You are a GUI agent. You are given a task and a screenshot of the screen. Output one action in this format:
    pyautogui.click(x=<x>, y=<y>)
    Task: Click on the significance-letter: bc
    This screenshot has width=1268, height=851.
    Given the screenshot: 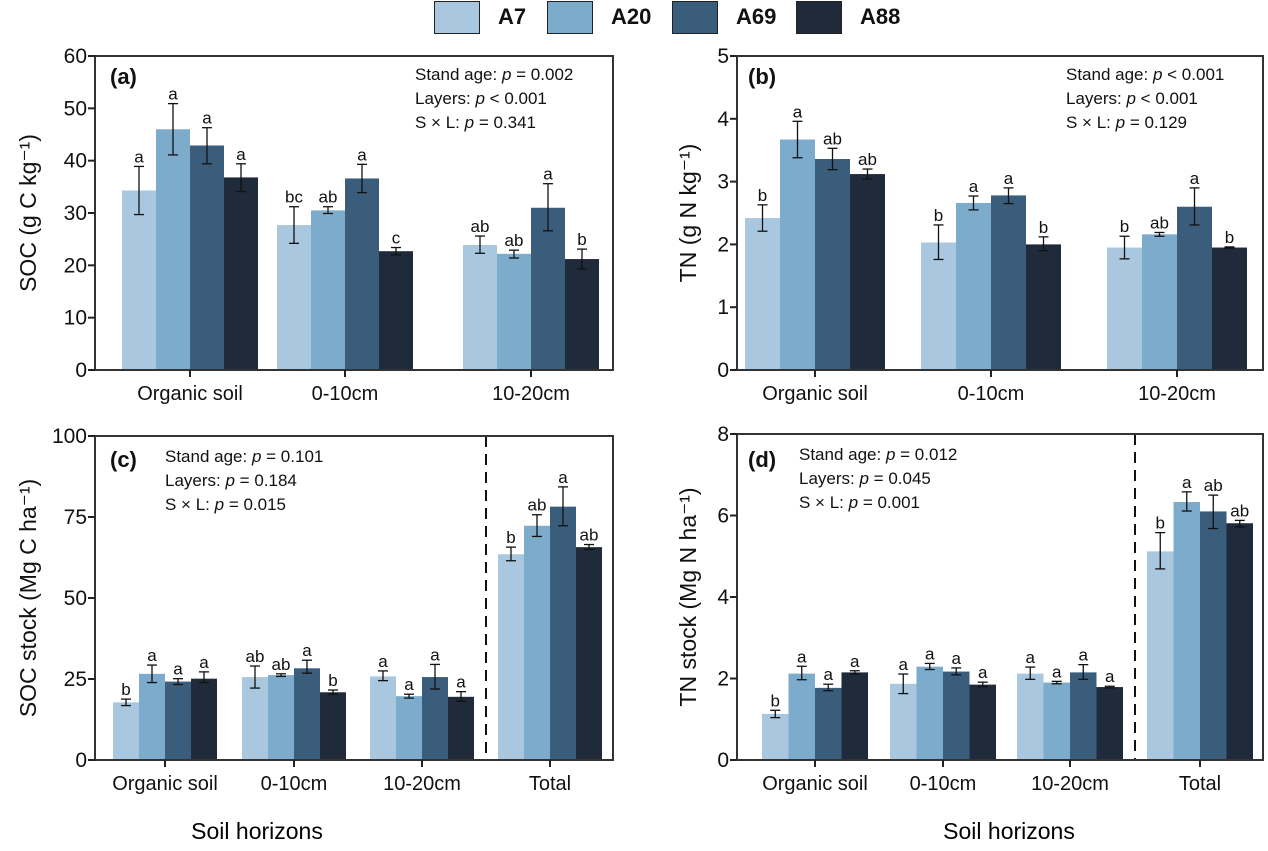 What is the action you would take?
    pyautogui.click(x=294, y=197)
    